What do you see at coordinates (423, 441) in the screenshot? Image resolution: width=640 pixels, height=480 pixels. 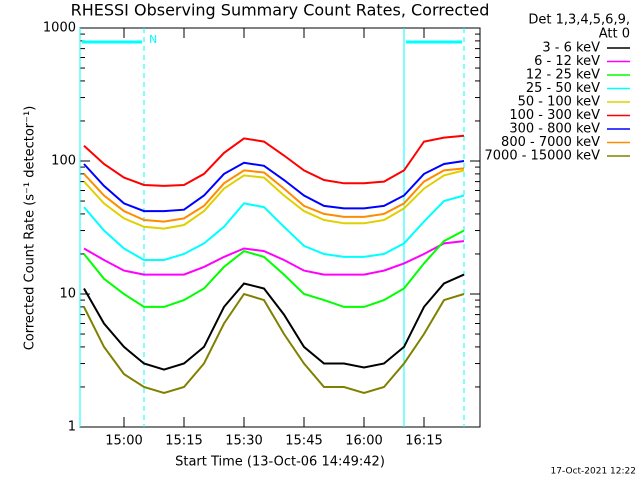 I see `x-tick-label: 16:15` at bounding box center [423, 441].